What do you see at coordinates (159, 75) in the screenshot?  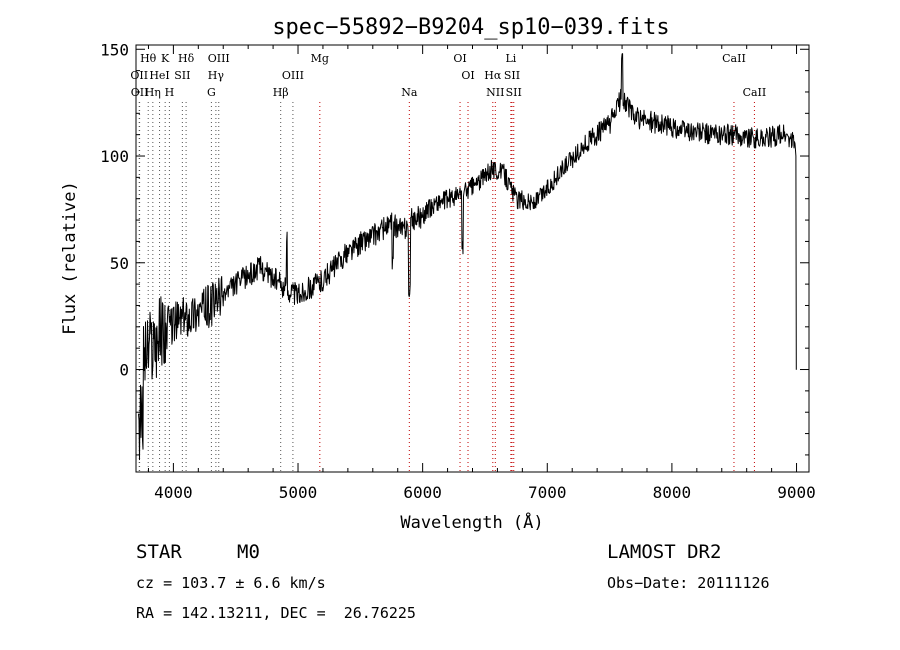 I see `spectral-line-label: HeI` at bounding box center [159, 75].